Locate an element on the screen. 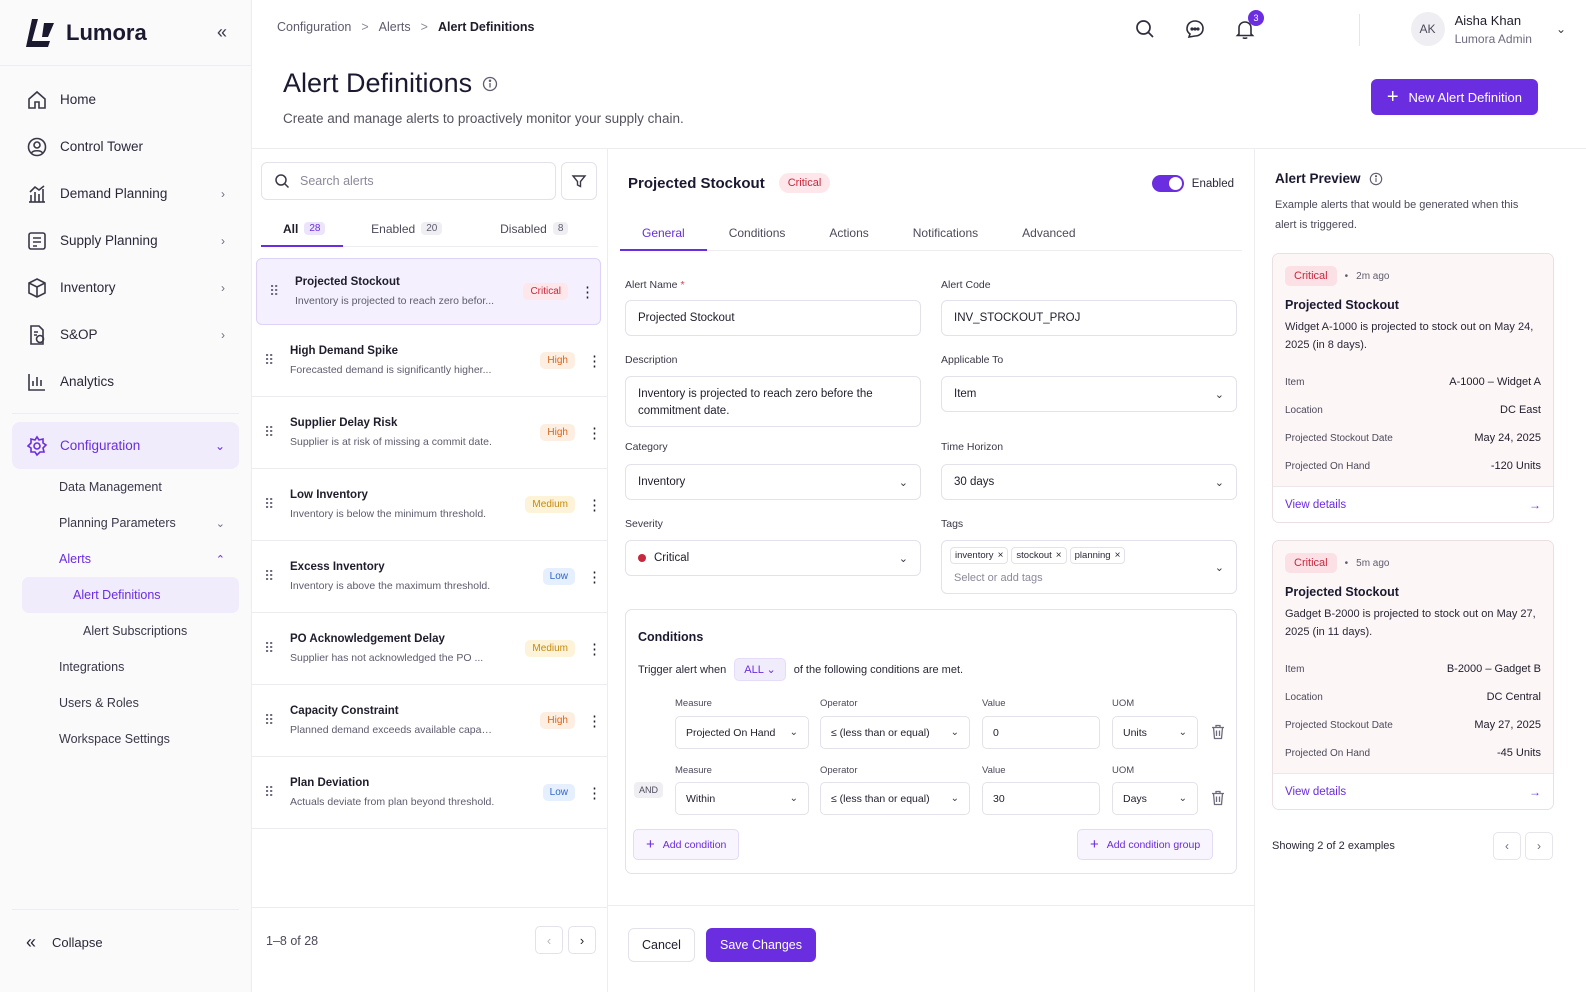 This screenshot has width=1586, height=992. severity-select: Critical ⌄ is located at coordinates (773, 558).